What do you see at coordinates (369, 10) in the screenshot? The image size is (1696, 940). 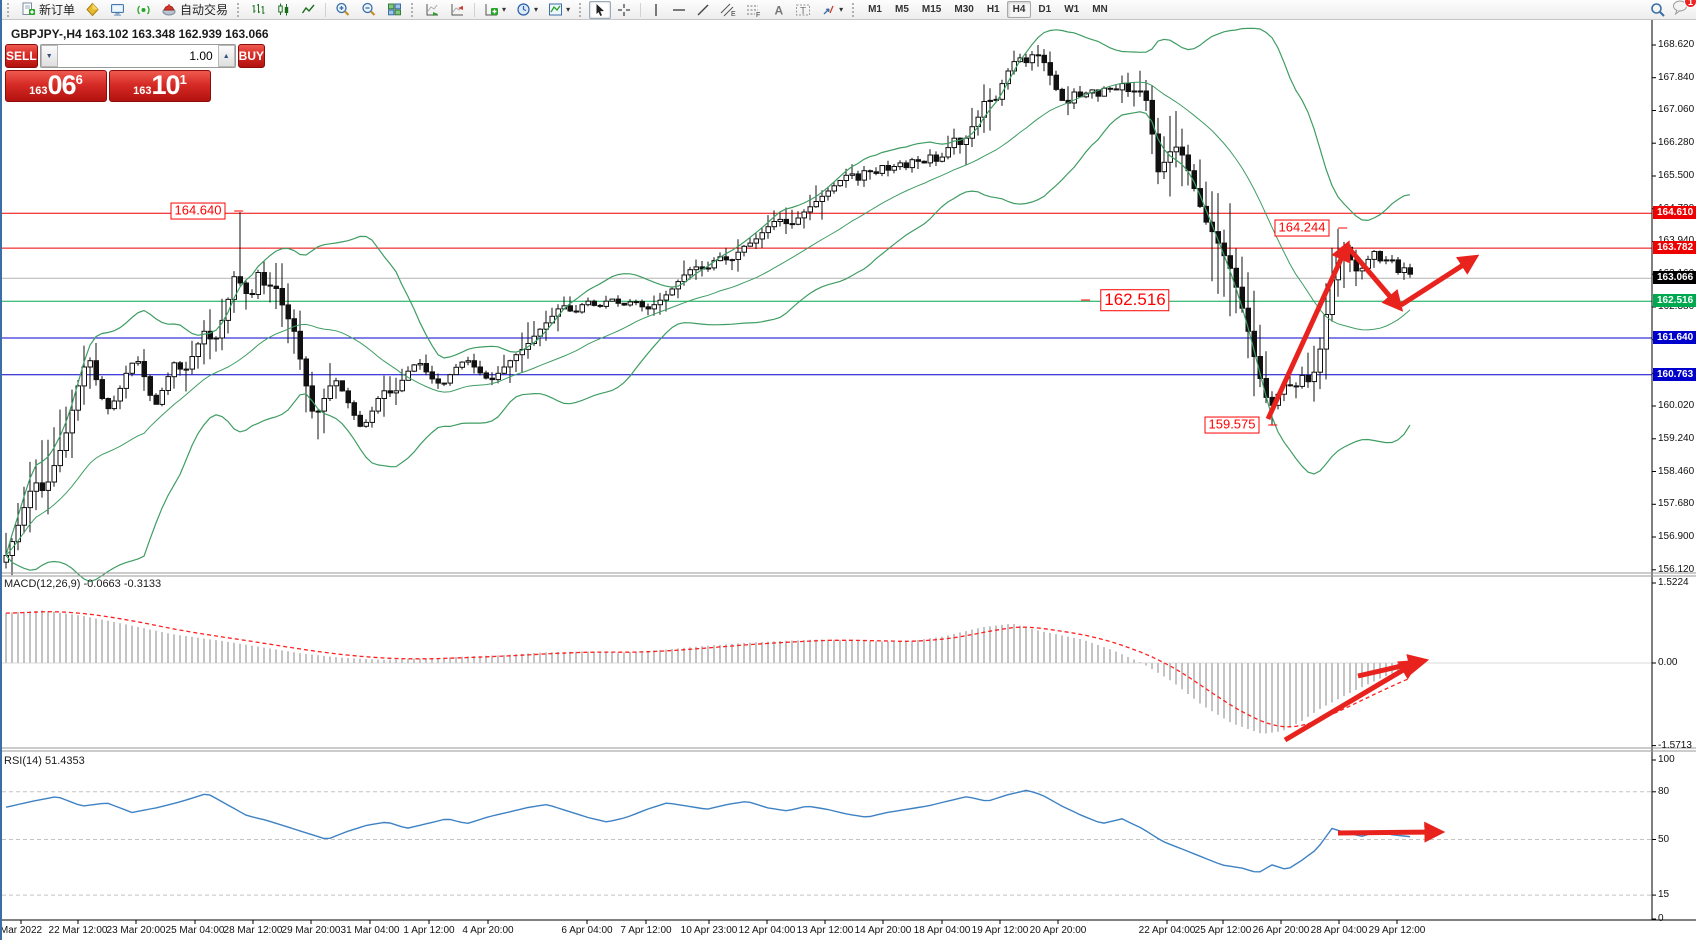 I see `zoom-out-button` at bounding box center [369, 10].